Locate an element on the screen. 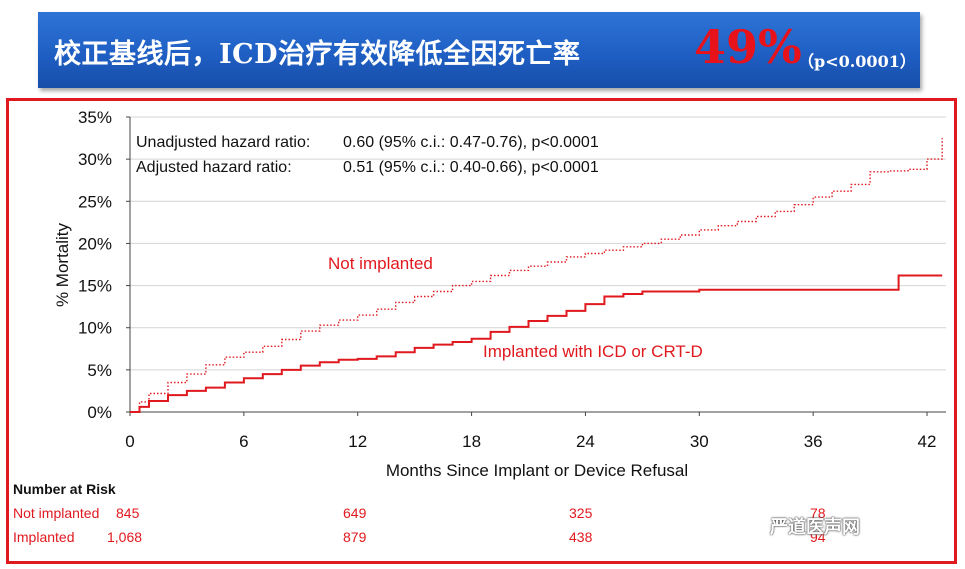  y-tick-label: 35% is located at coordinates (95, 117).